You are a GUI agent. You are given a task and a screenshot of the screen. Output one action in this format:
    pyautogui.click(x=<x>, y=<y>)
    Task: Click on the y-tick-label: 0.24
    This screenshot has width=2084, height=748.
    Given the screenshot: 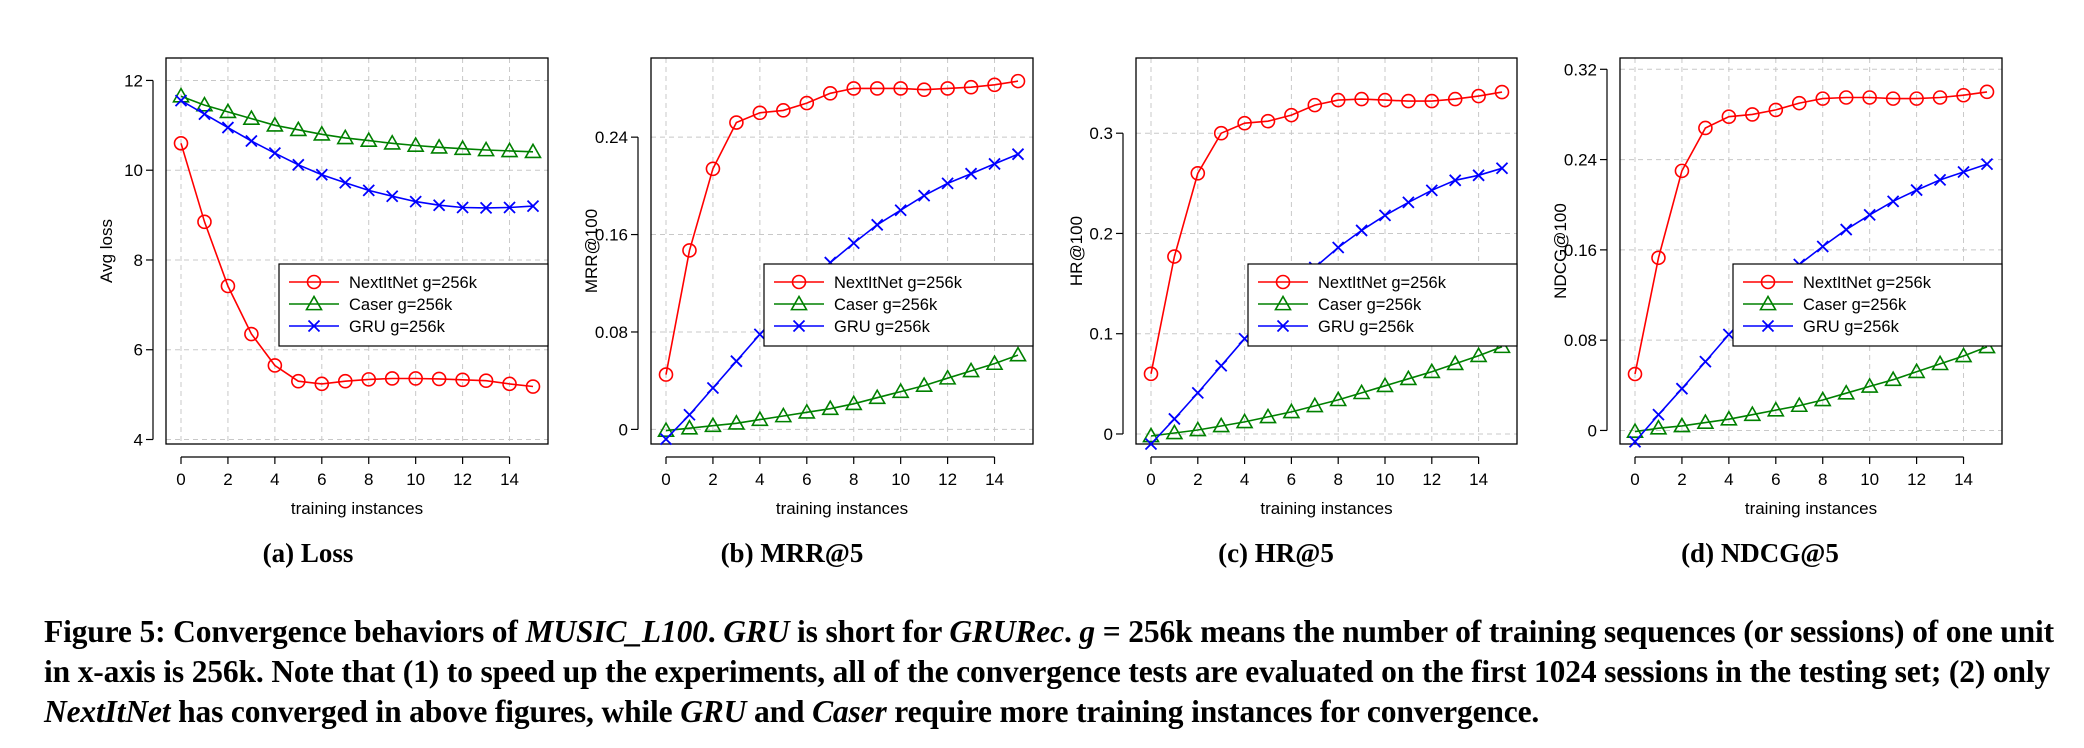 What is the action you would take?
    pyautogui.click(x=611, y=137)
    